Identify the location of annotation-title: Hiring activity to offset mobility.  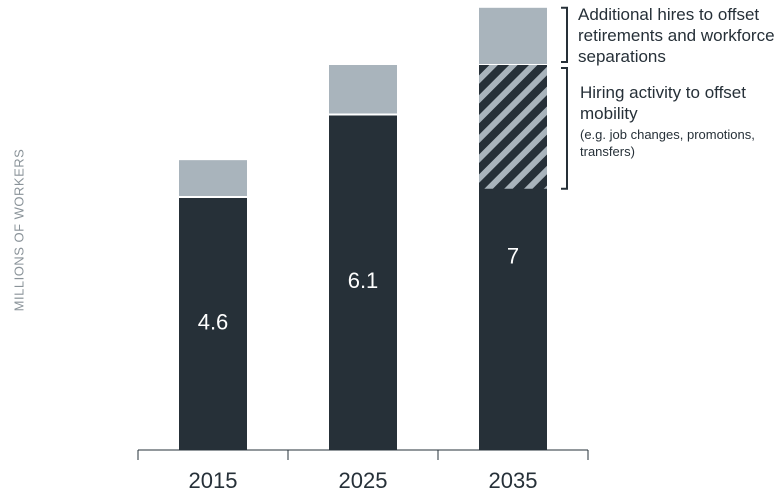
(663, 103).